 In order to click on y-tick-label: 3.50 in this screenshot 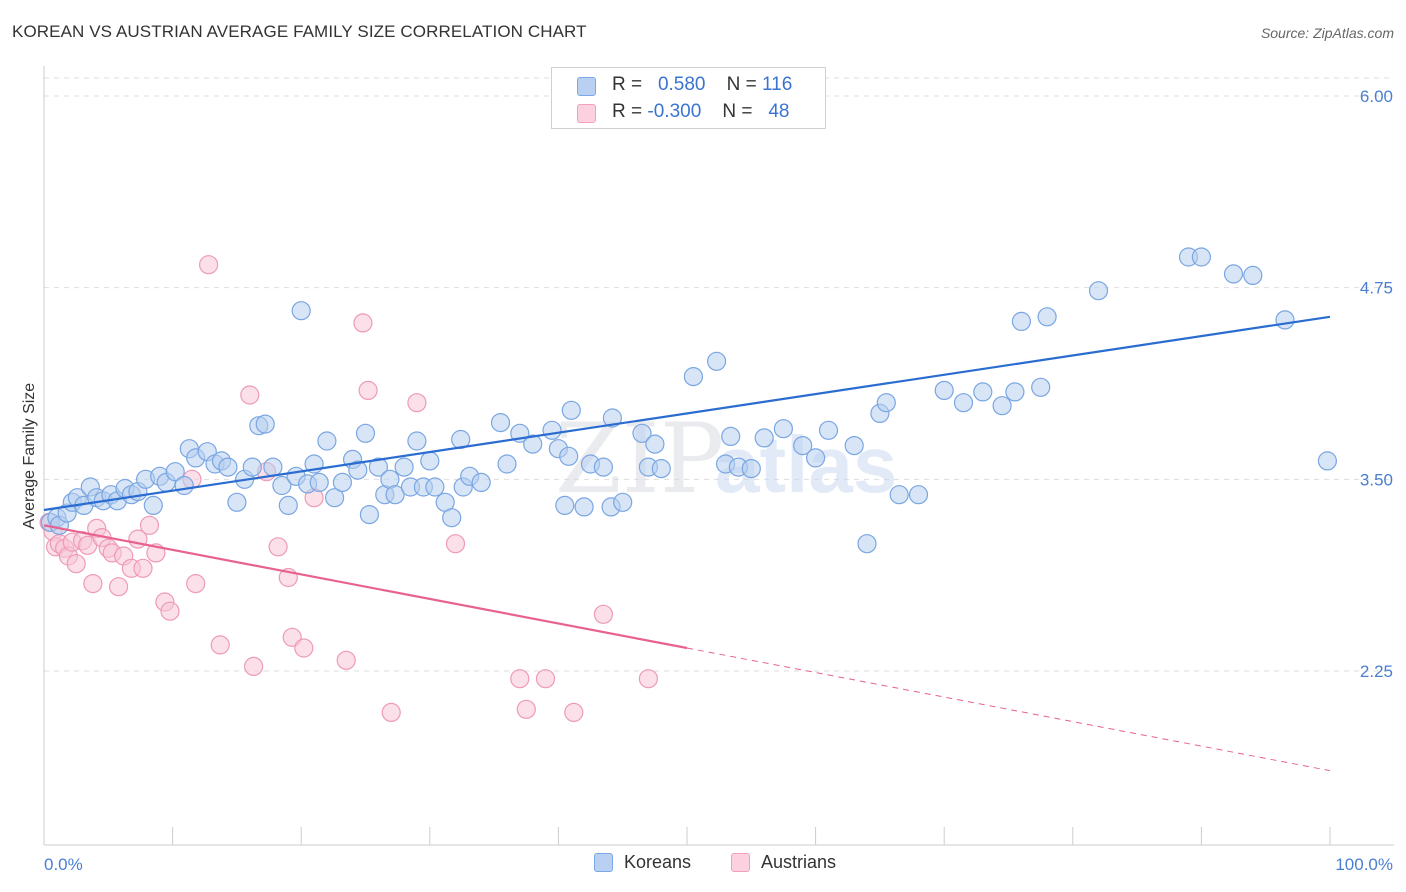, I will do `click(1376, 479)`.